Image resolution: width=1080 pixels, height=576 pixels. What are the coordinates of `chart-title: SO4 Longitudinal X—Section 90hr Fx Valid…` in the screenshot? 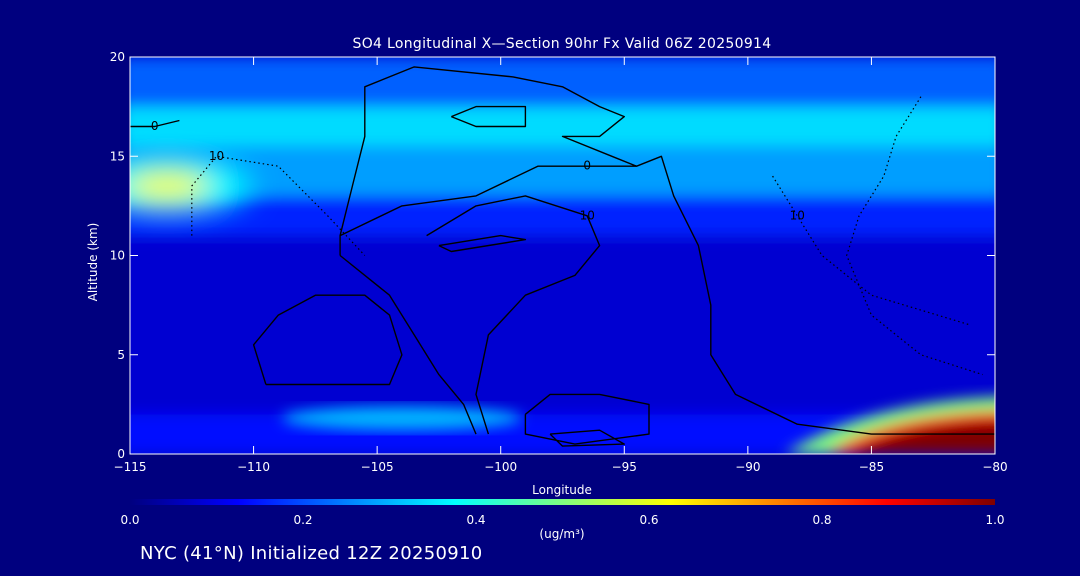 It's located at (562, 44).